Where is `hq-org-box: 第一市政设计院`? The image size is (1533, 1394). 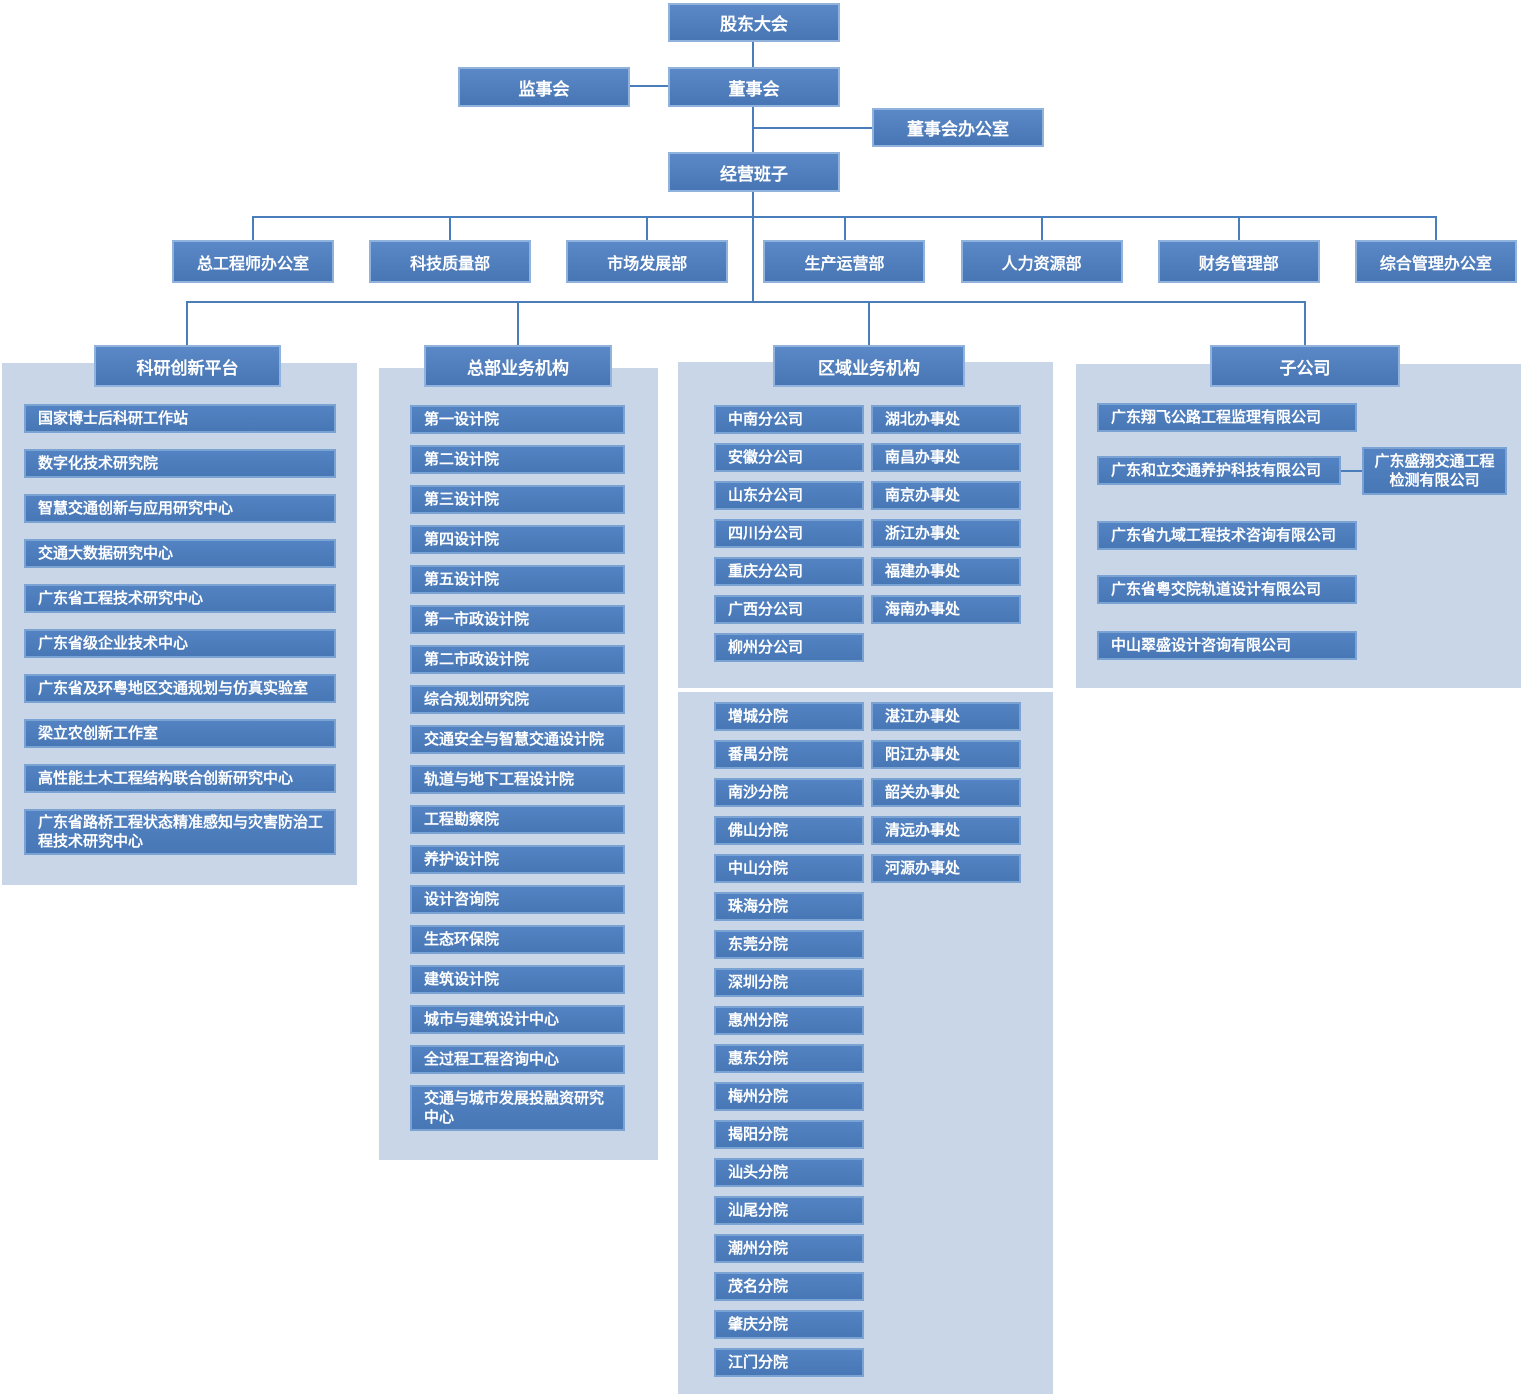 hq-org-box: 第一市政设计院 is located at coordinates (517, 619).